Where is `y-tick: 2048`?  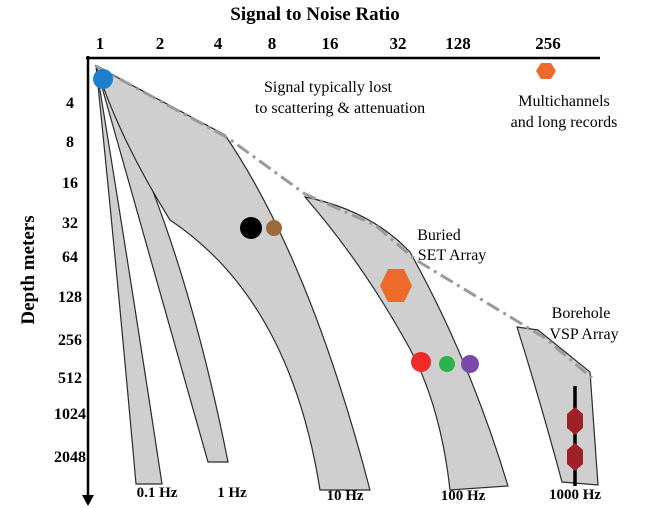
y-tick: 2048 is located at coordinates (70, 457).